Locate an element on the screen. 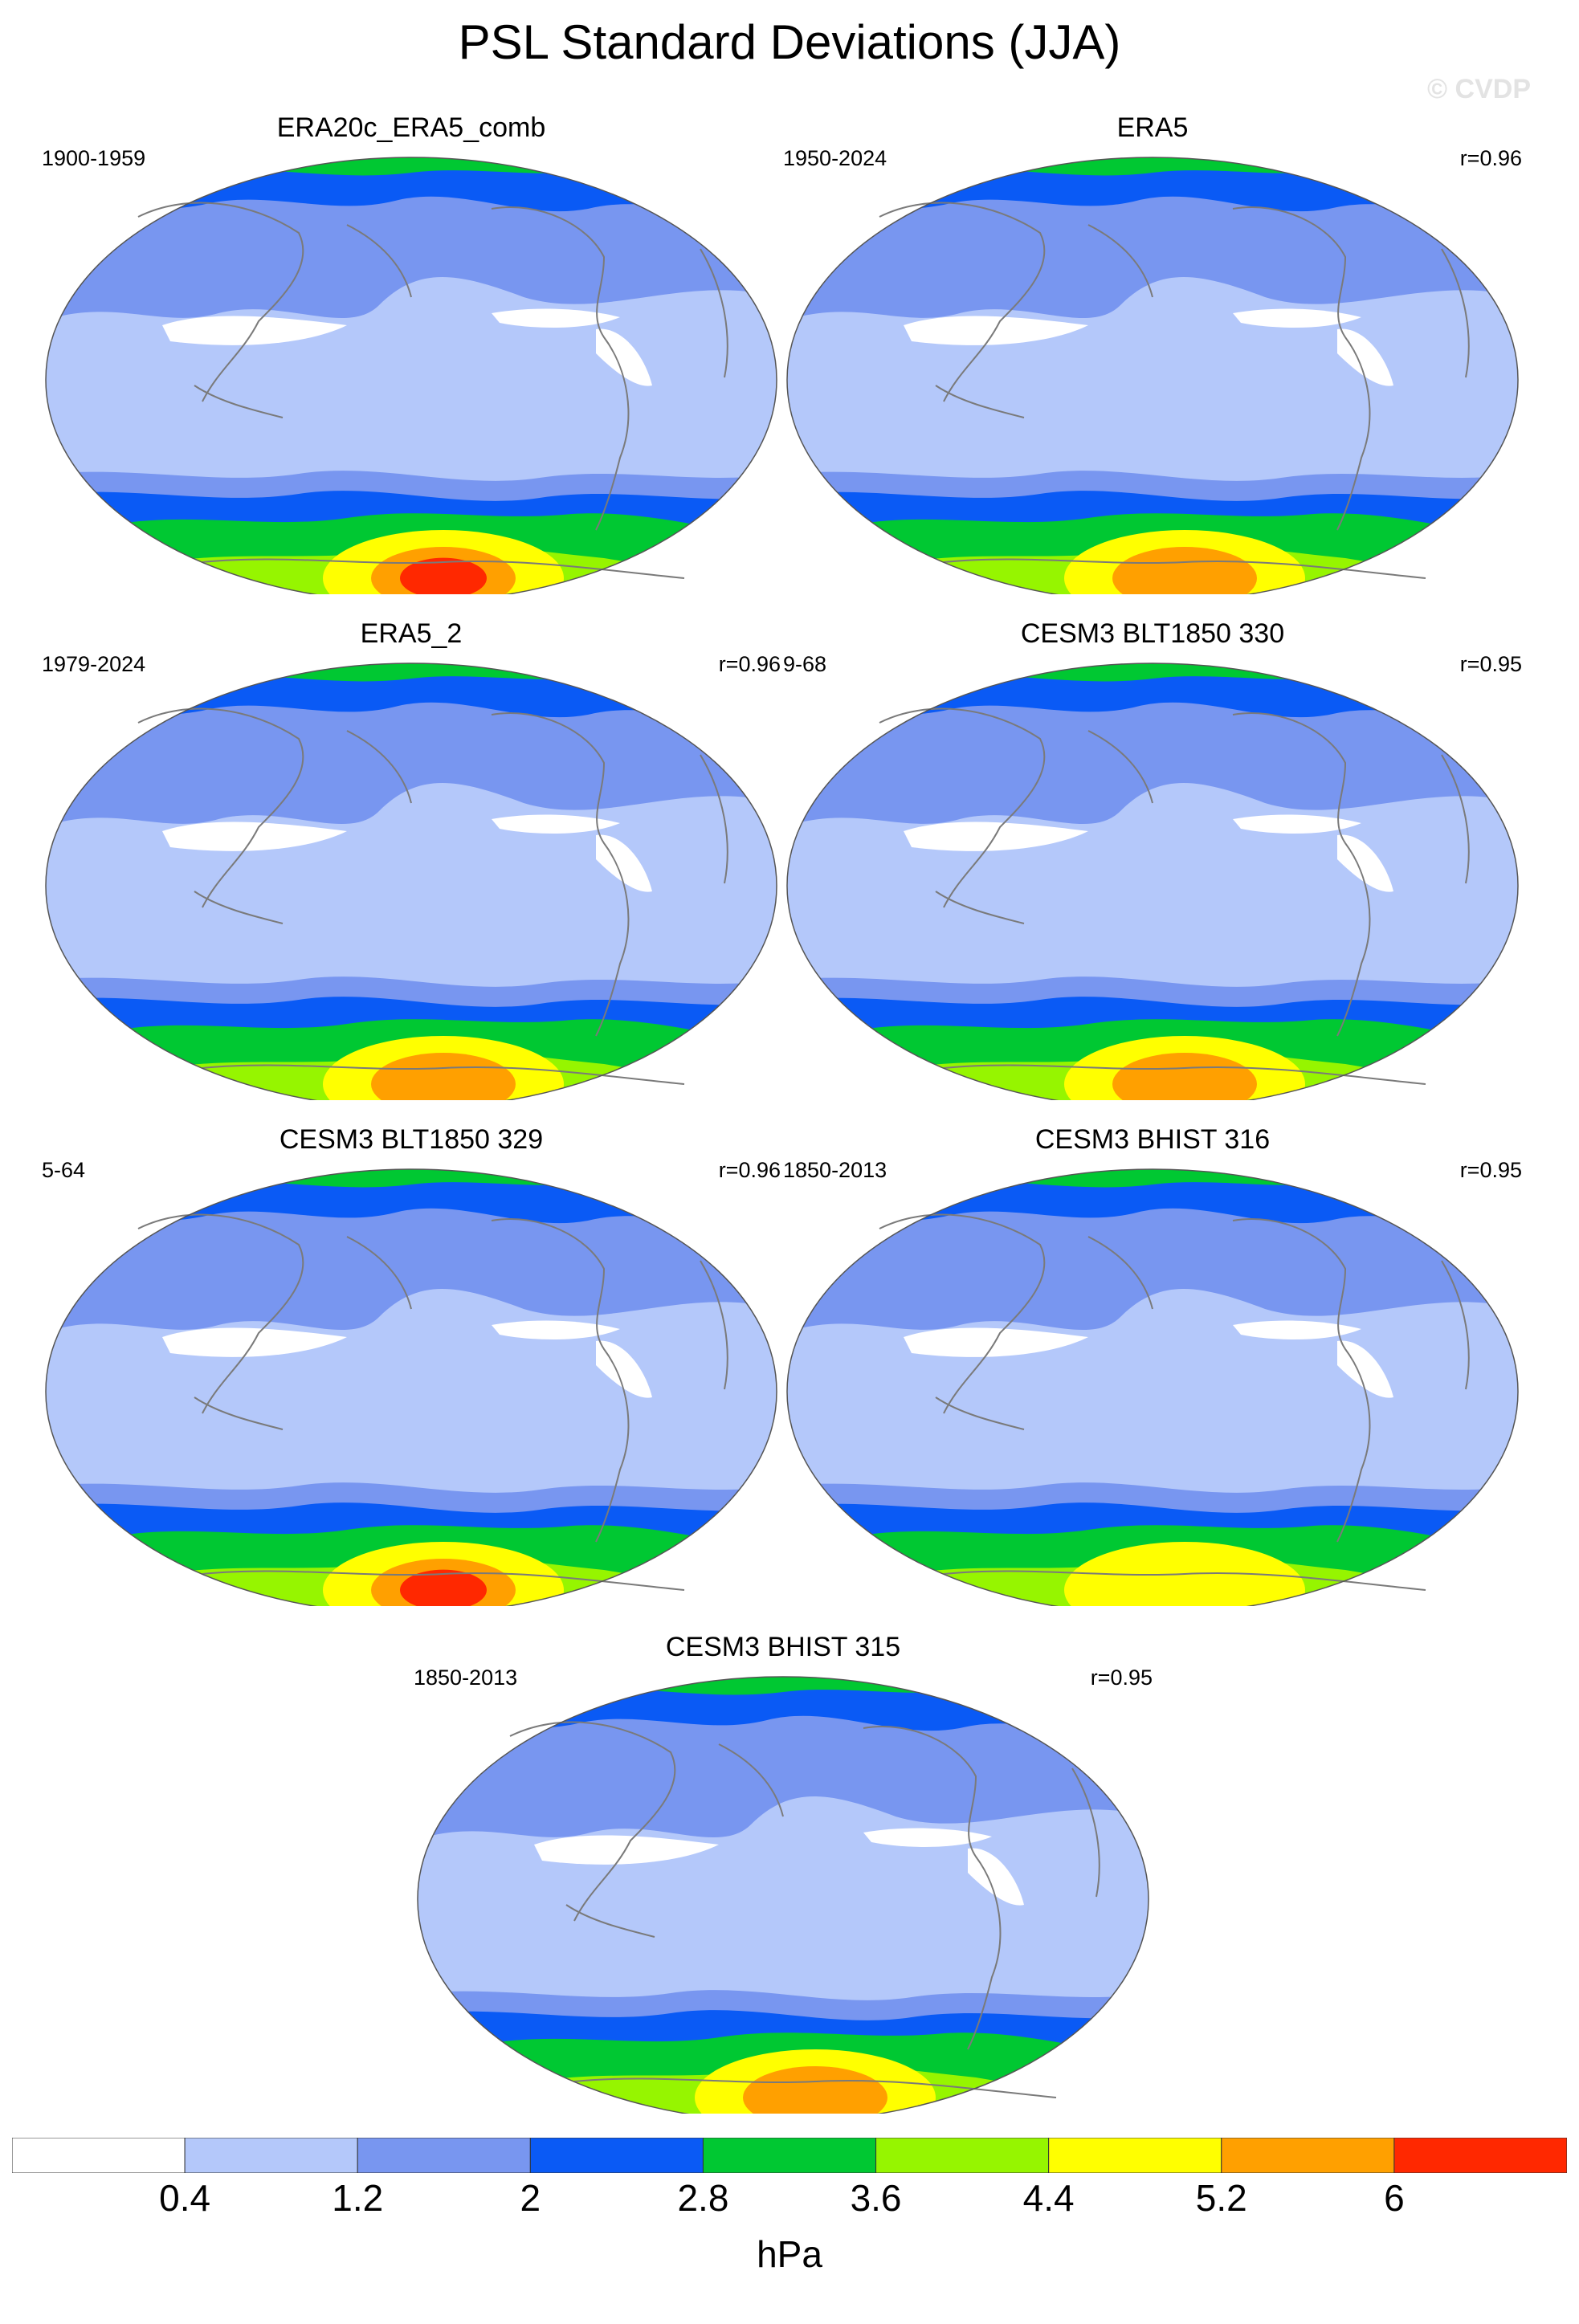  colorbar-tick-label: 0.4 is located at coordinates (185, 2198).